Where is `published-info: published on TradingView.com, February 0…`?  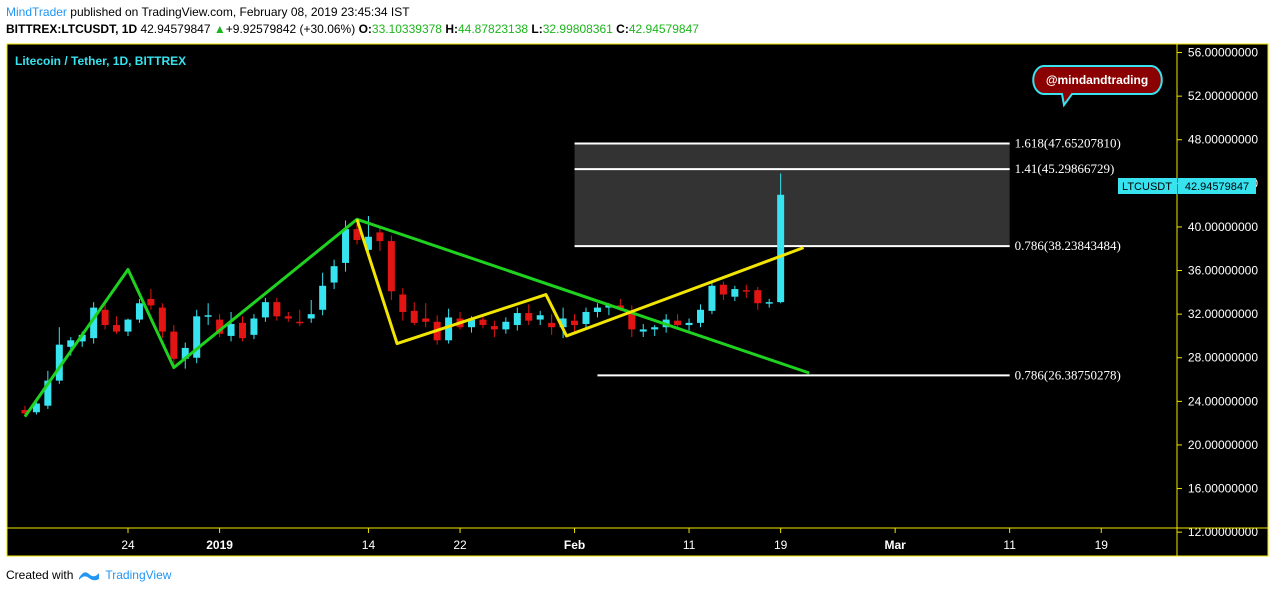 published-info: published on TradingView.com, February 0… is located at coordinates (240, 12).